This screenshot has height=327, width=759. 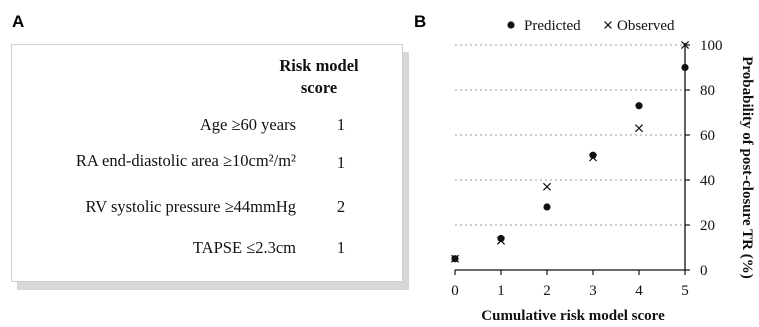 What do you see at coordinates (247, 124) in the screenshot?
I see `table-row-label: Age ≥60 years` at bounding box center [247, 124].